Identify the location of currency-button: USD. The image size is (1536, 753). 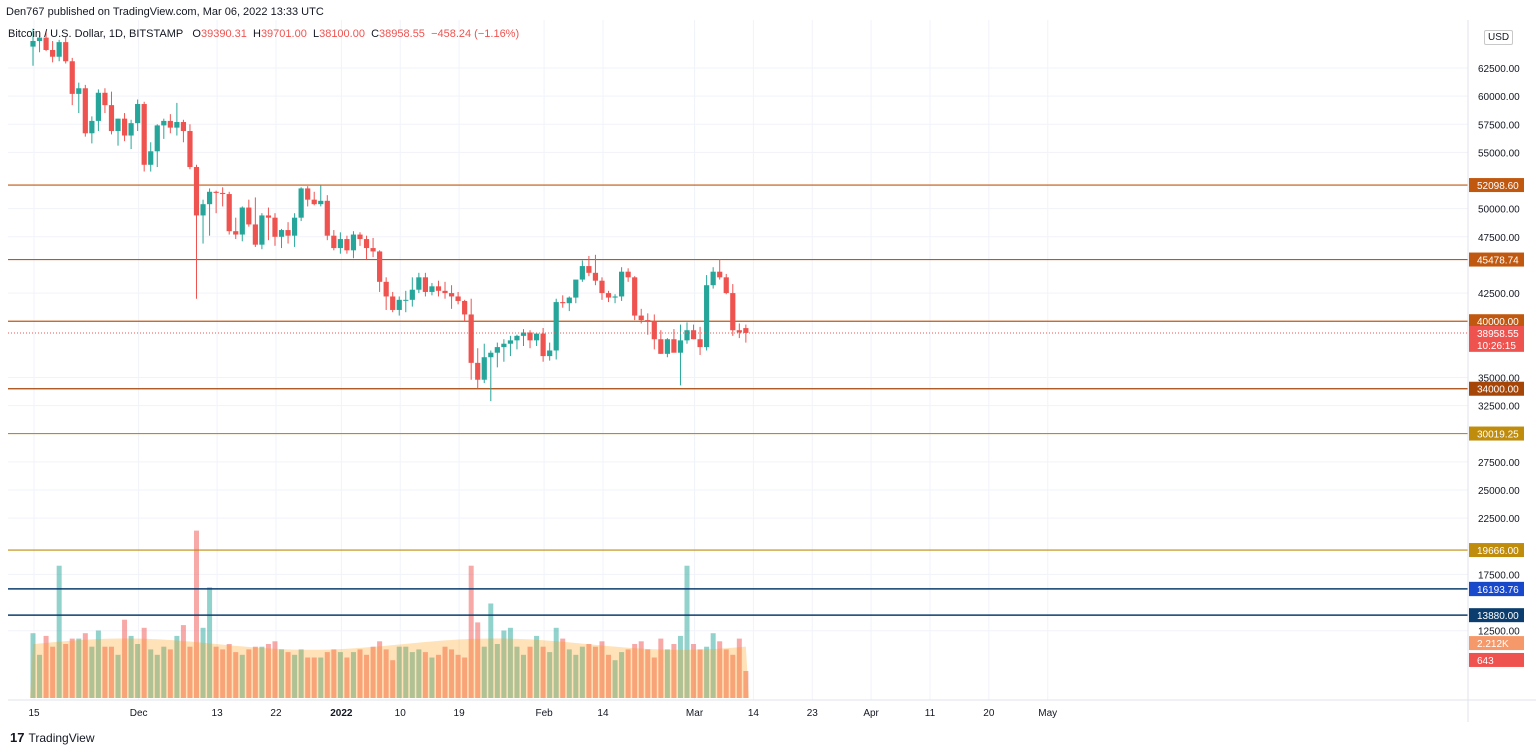
(1499, 37).